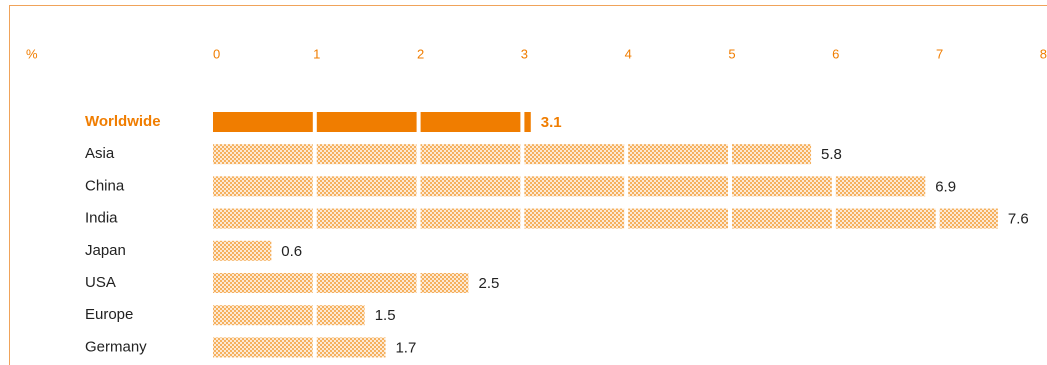 The image size is (1047, 365). I want to click on category-label: USA, so click(100, 282).